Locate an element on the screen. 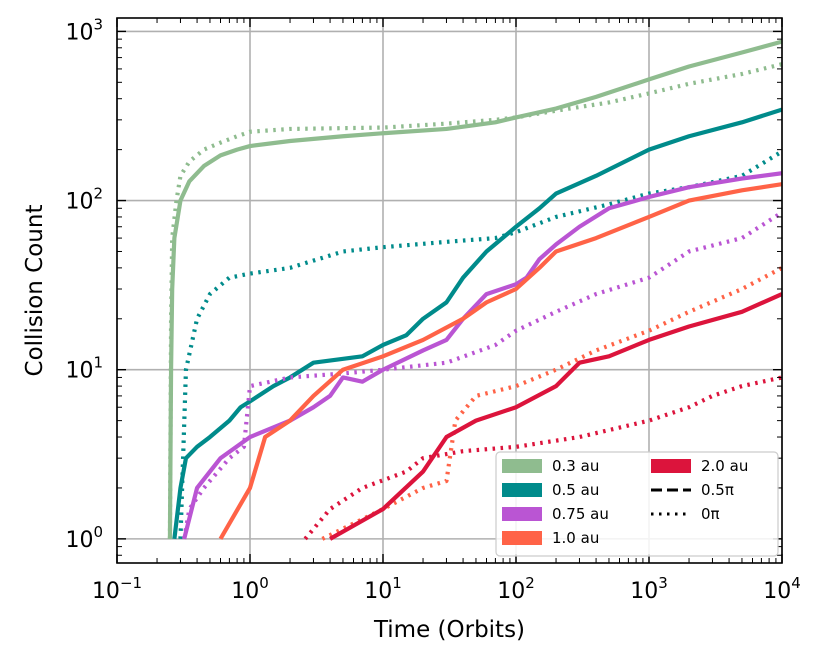 This screenshot has height=662, width=829. y-tick-label: 10² is located at coordinates (84, 200).